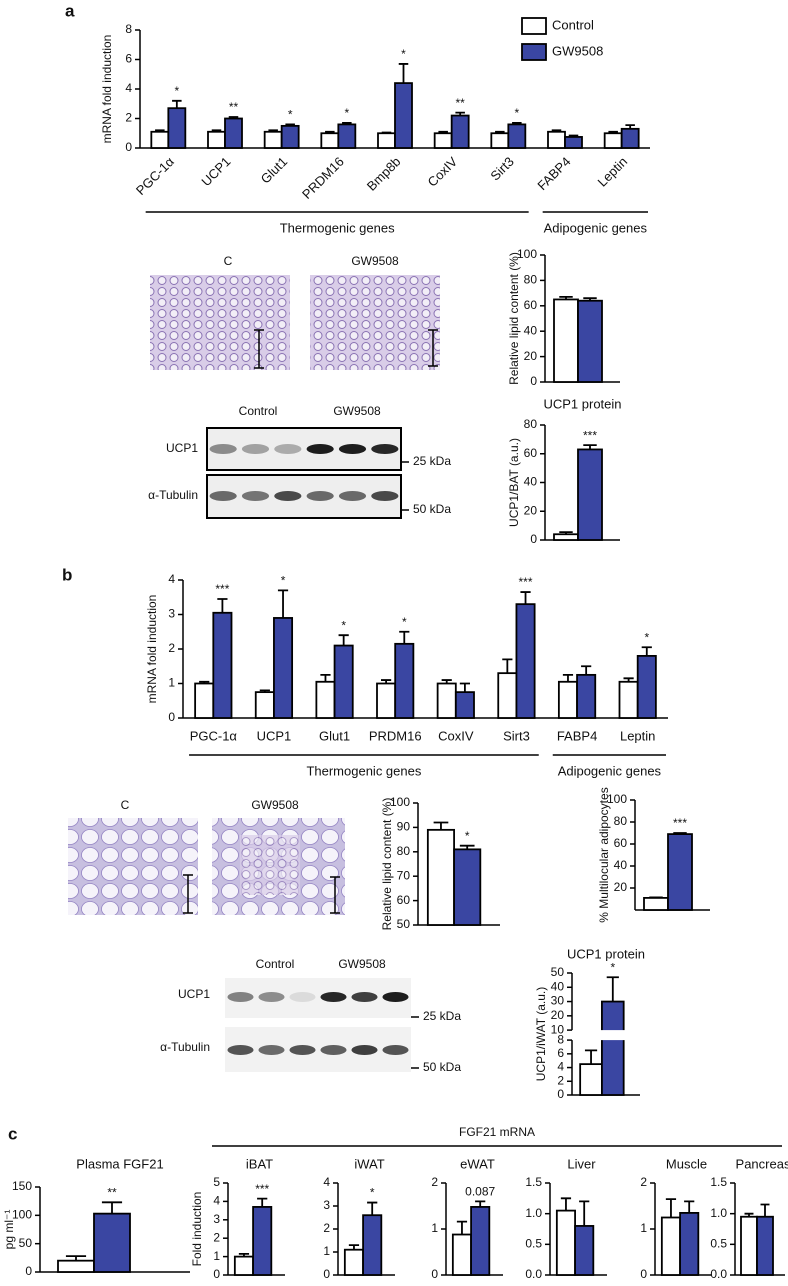  What do you see at coordinates (22, 1215) in the screenshot?
I see `y-tick-label: 100` at bounding box center [22, 1215].